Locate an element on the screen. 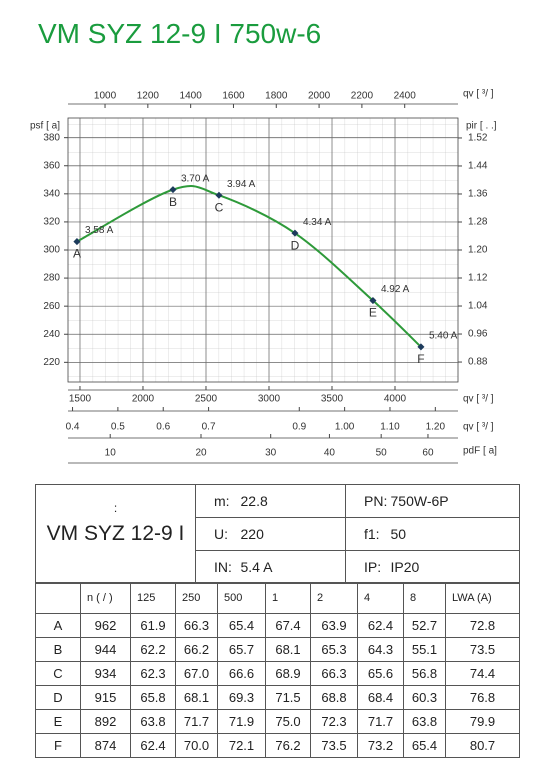 This screenshot has width=544, height=783. table-cell: 61.9 is located at coordinates (153, 625).